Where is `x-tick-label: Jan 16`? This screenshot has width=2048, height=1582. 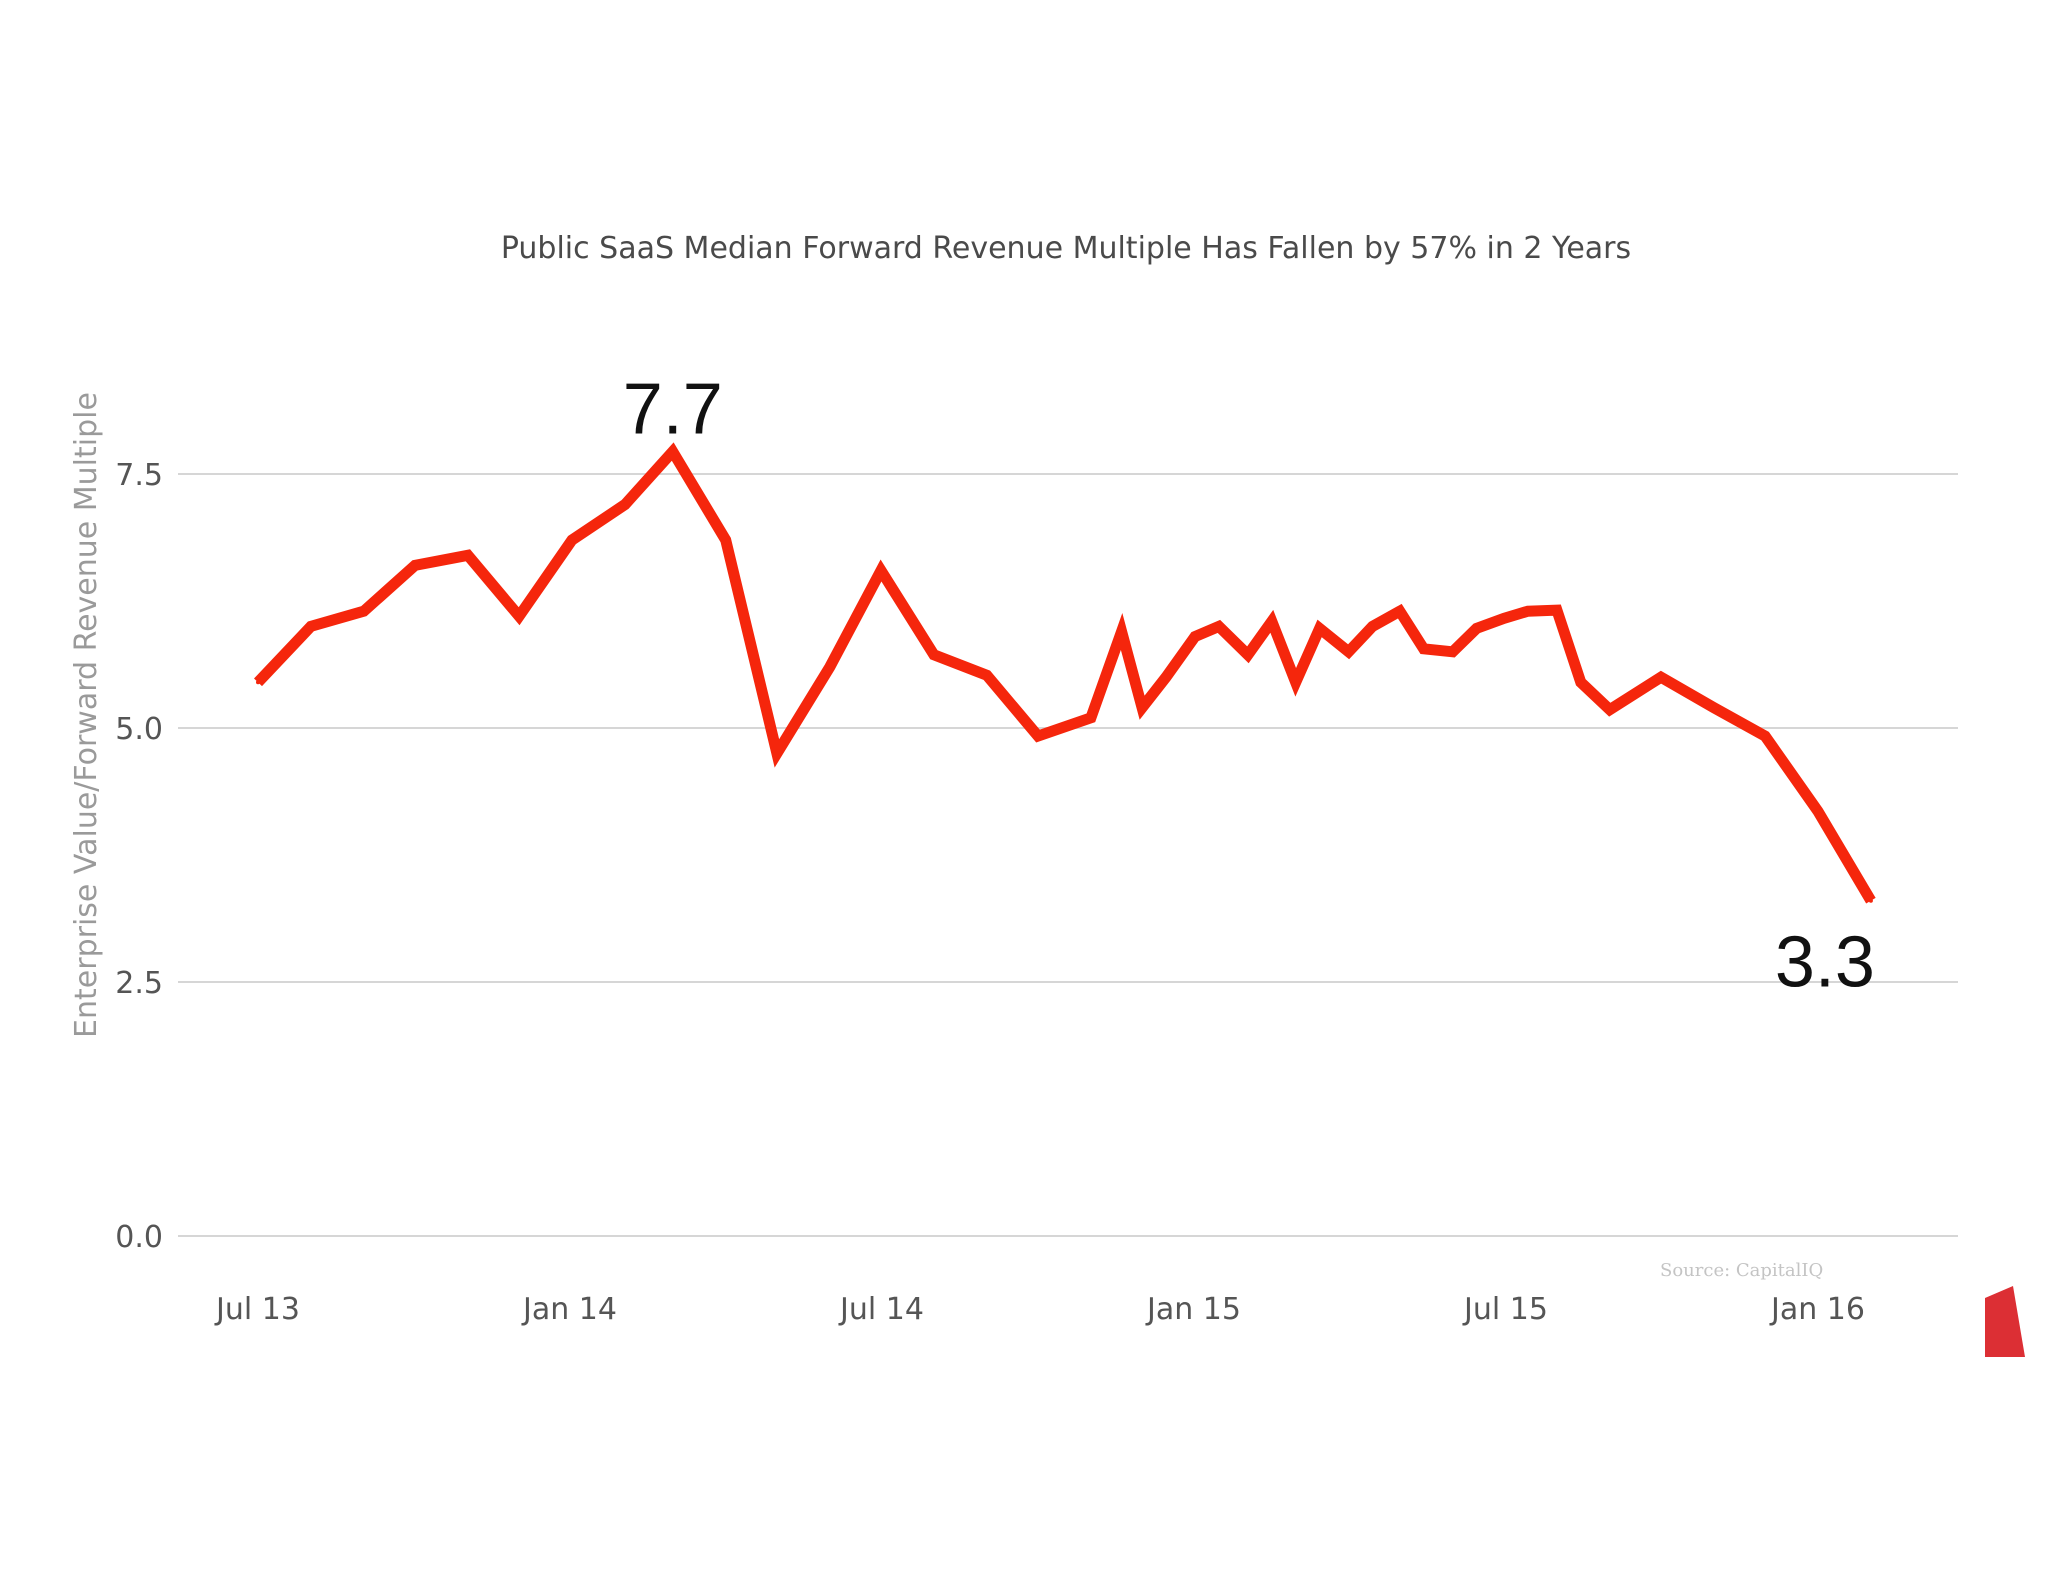 x-tick-label: Jan 16 is located at coordinates (1817, 1309).